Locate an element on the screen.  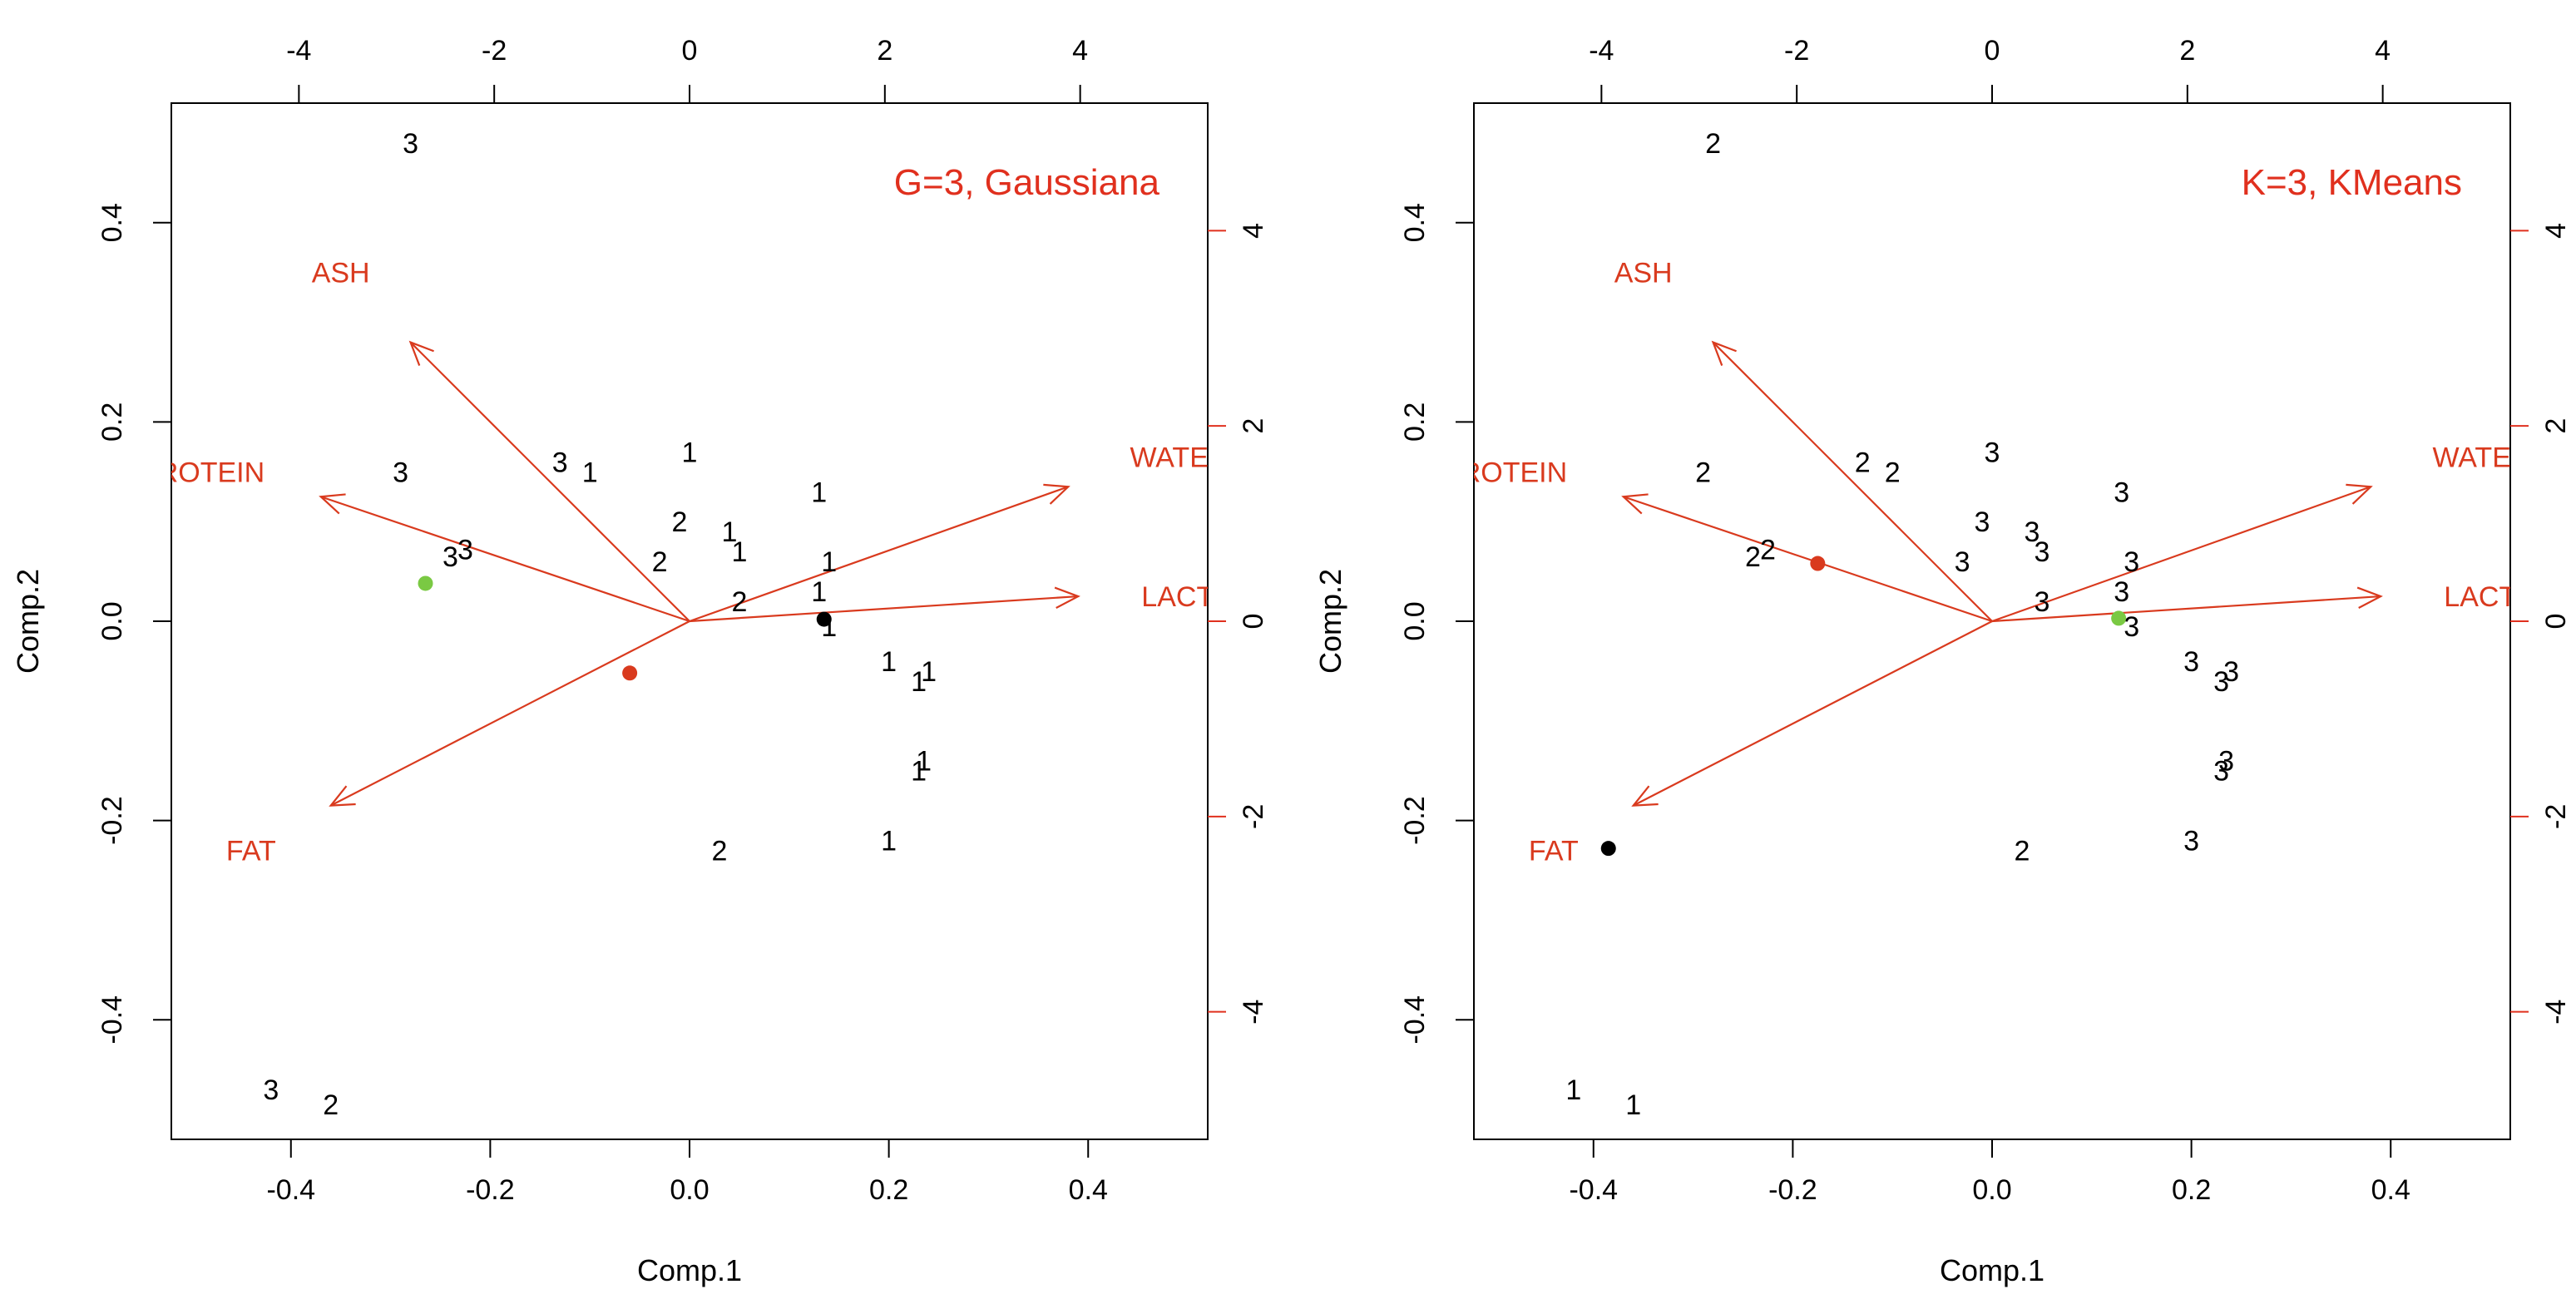
loading-label: ROTEIN is located at coordinates (1514, 472).